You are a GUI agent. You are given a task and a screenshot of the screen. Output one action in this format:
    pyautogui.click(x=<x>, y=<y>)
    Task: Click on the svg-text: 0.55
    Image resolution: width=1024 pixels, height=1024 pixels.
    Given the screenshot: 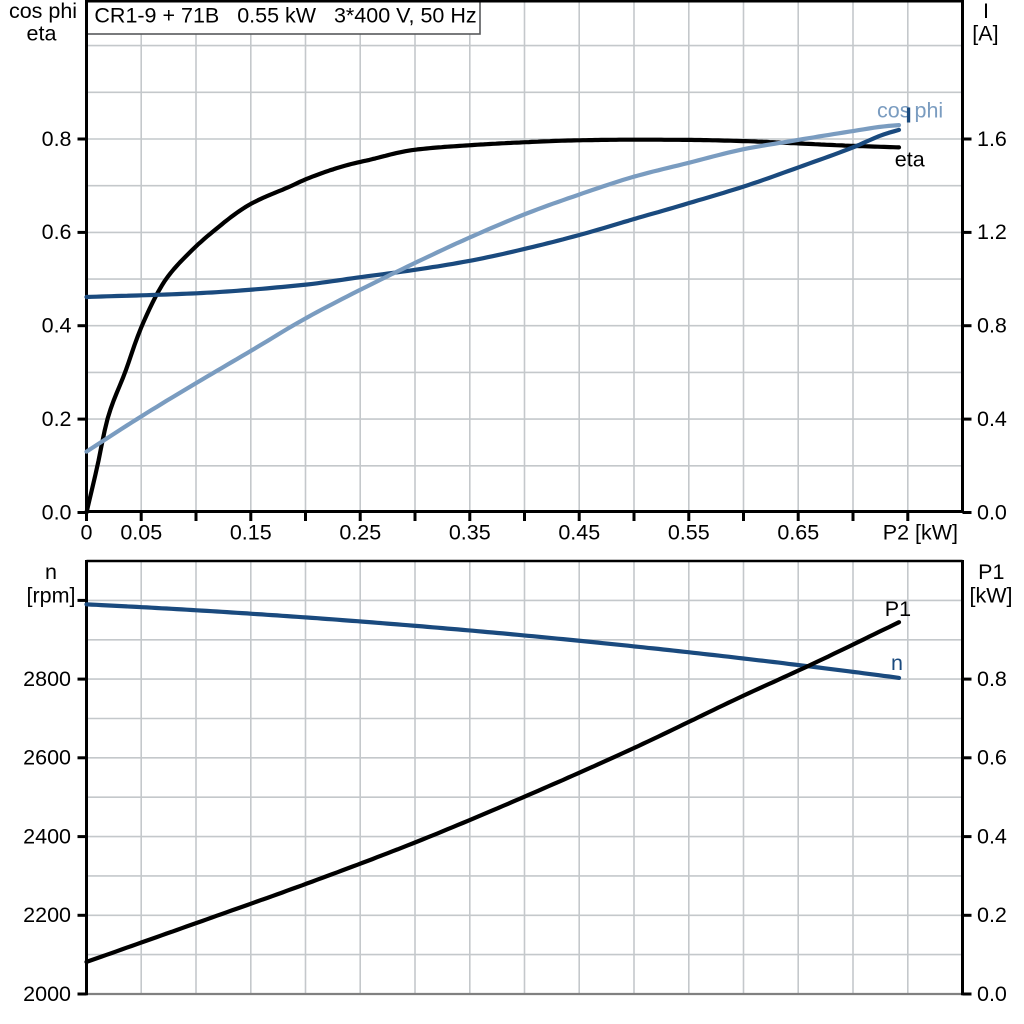 What is the action you would take?
    pyautogui.click(x=689, y=533)
    